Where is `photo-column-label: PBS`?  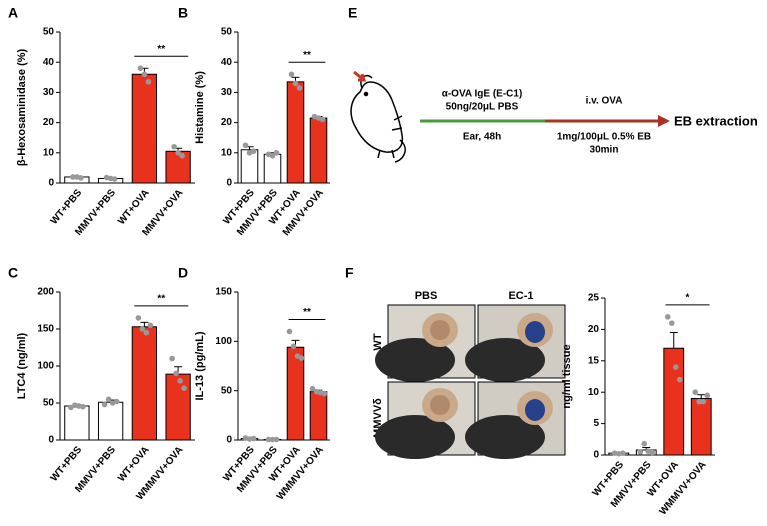
photo-column-label: PBS is located at coordinates (426, 296).